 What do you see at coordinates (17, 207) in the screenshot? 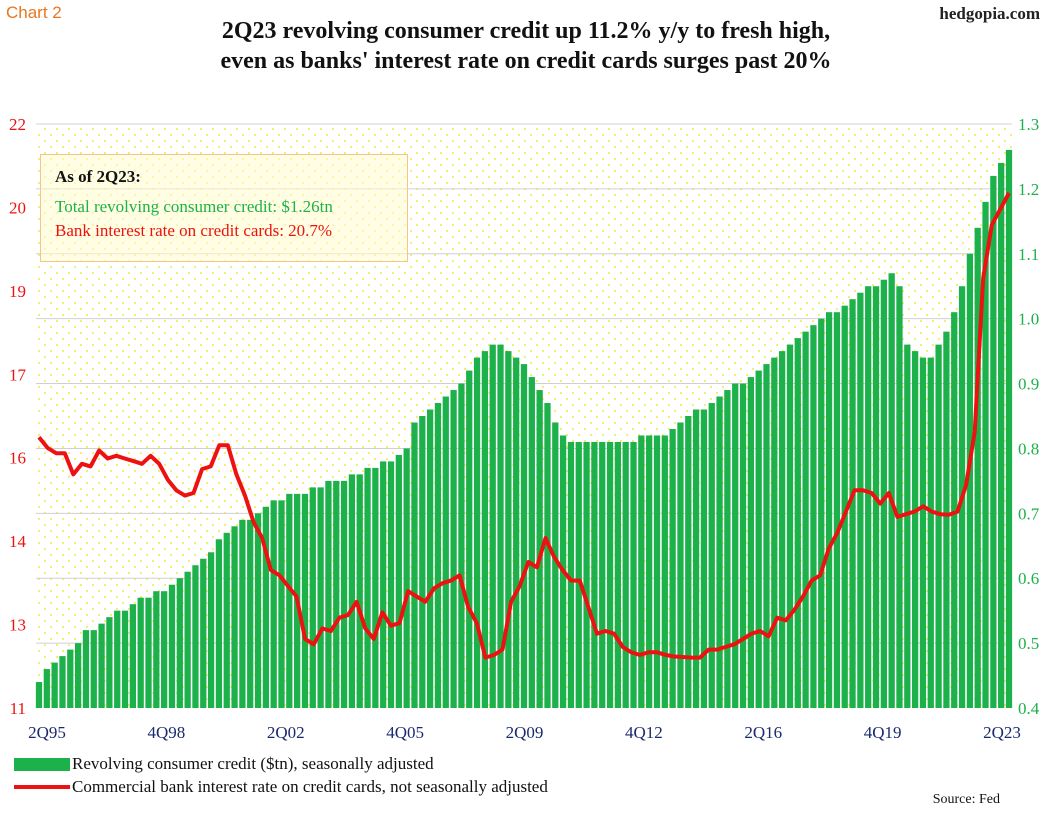
I see `left-tick-label: 20` at bounding box center [17, 207].